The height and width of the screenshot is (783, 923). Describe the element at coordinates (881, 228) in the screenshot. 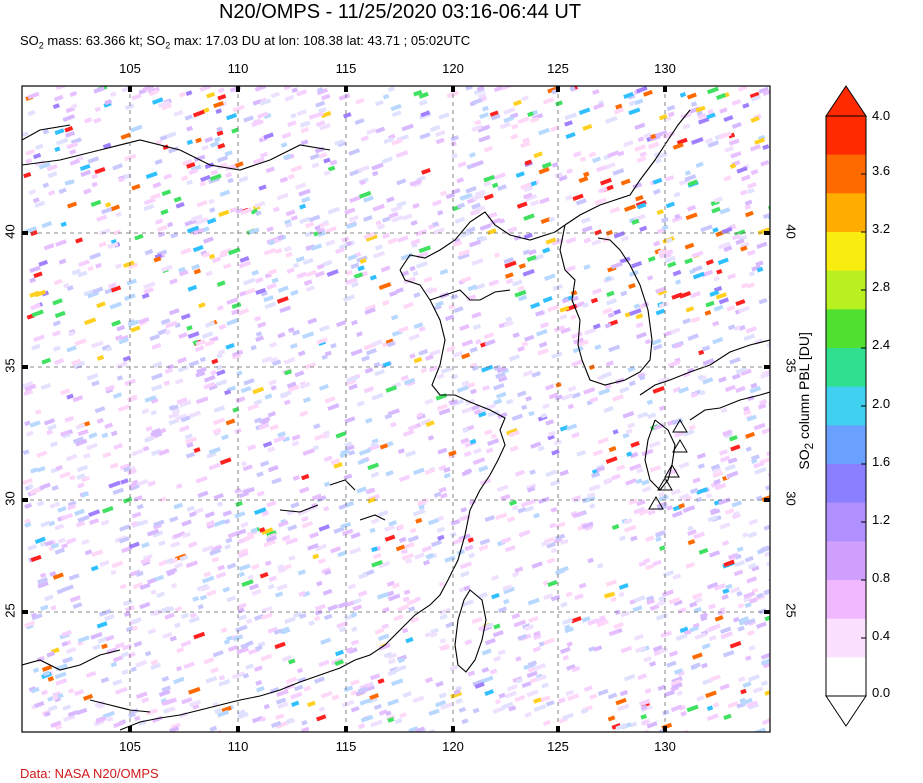

I see `colorbar-label: 3.2` at that location.